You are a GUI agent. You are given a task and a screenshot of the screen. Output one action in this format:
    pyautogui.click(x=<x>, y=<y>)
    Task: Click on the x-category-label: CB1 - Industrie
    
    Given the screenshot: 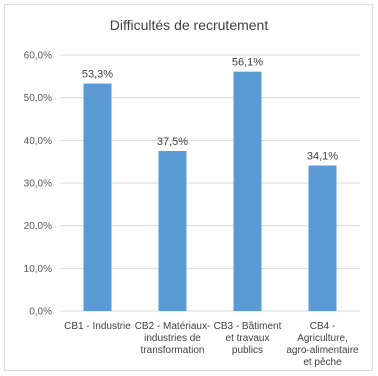 What is the action you would take?
    pyautogui.click(x=97, y=326)
    